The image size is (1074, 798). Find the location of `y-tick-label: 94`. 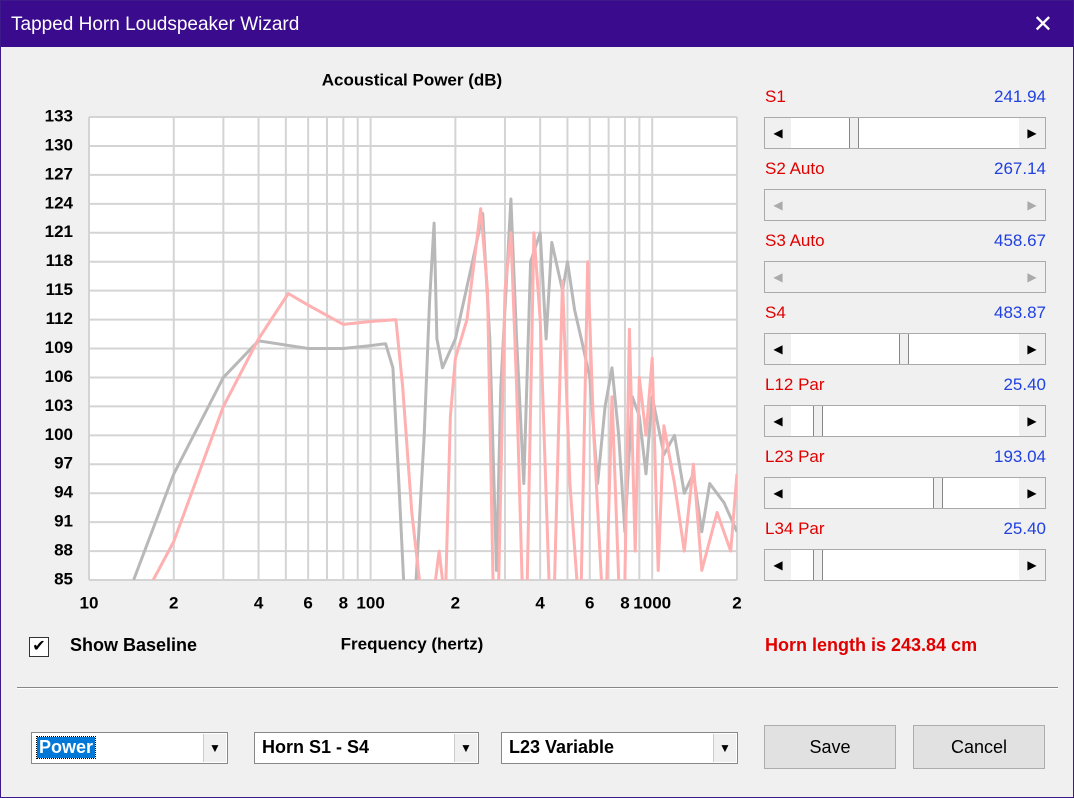

y-tick-label: 94 is located at coordinates (63, 492).